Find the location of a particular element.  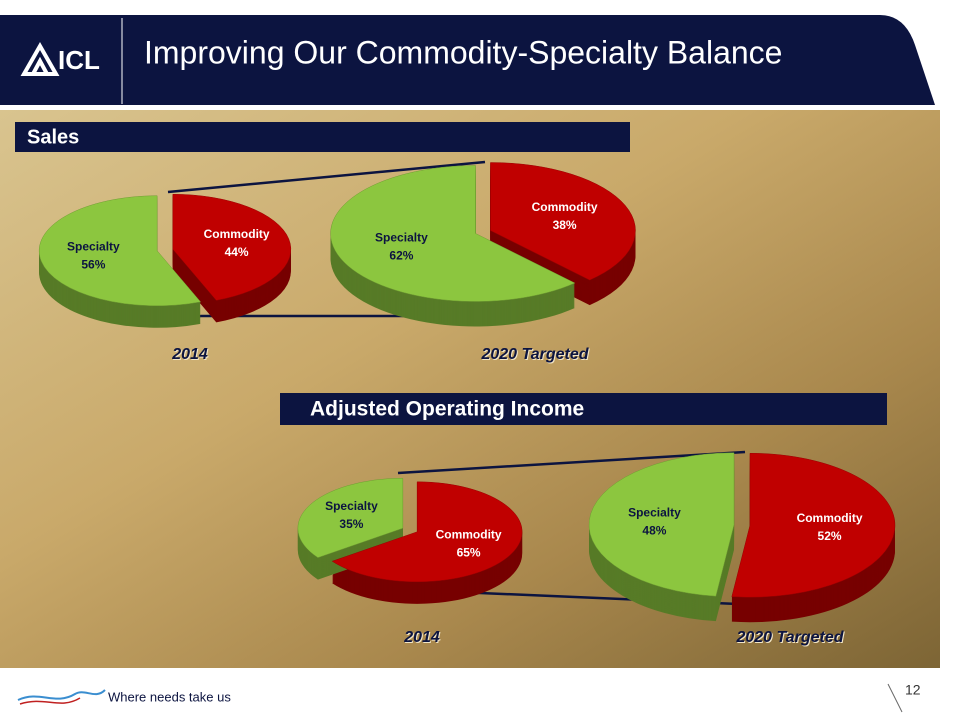

header-band is located at coordinates (467, 60).